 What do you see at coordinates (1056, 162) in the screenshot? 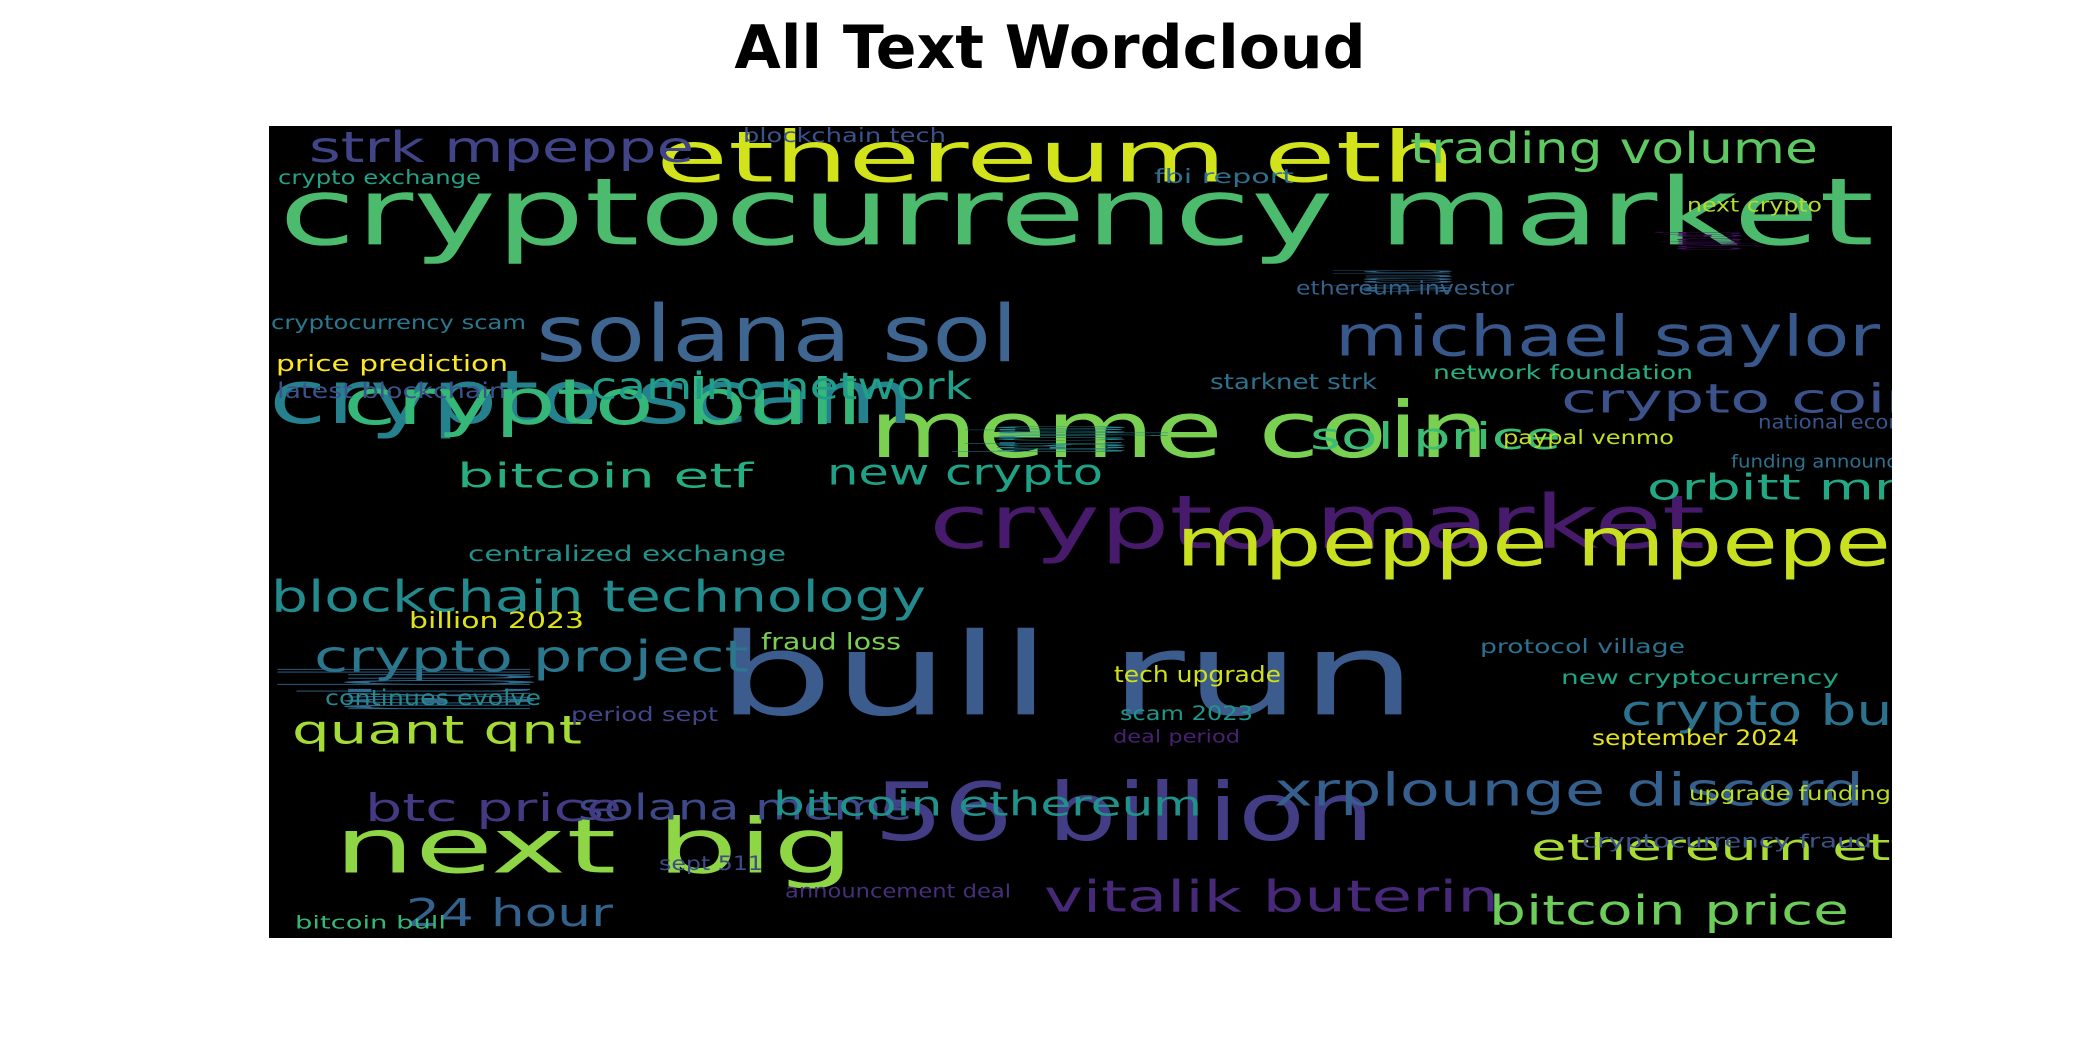
I see `word-ethereum-eth: ethereum eth` at bounding box center [1056, 162].